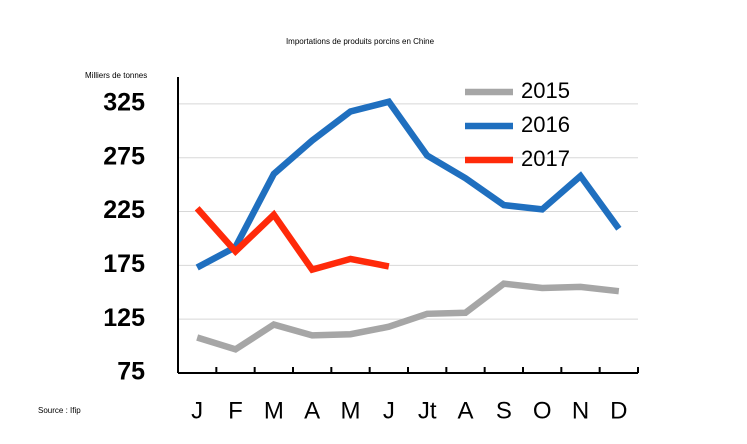  I want to click on y-tick-label: 175, so click(124, 264).